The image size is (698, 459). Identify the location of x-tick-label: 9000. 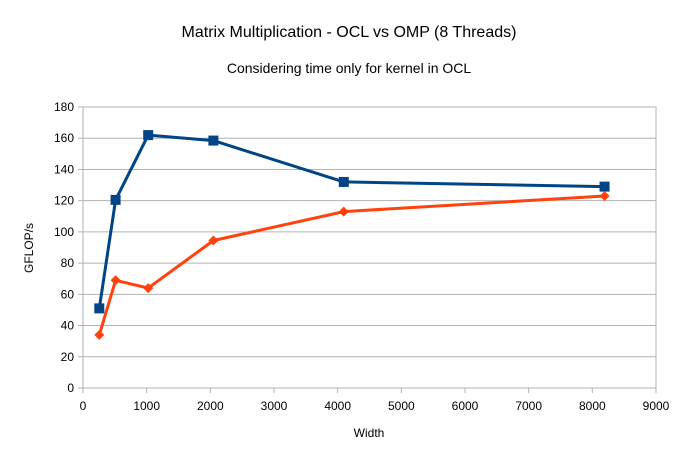
(656, 406).